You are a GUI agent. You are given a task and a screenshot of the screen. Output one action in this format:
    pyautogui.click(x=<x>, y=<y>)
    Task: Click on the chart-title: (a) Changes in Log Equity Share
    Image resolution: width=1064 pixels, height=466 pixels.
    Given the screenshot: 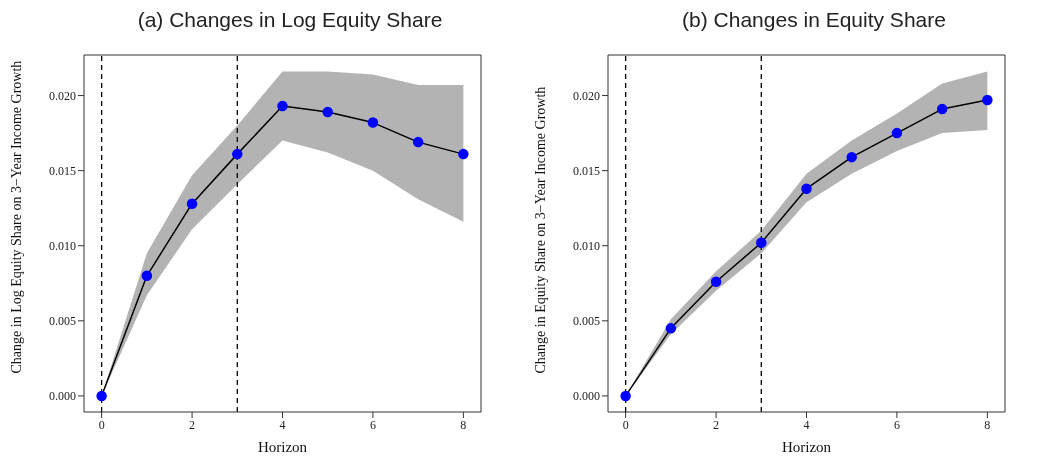 What is the action you would take?
    pyautogui.click(x=289, y=20)
    